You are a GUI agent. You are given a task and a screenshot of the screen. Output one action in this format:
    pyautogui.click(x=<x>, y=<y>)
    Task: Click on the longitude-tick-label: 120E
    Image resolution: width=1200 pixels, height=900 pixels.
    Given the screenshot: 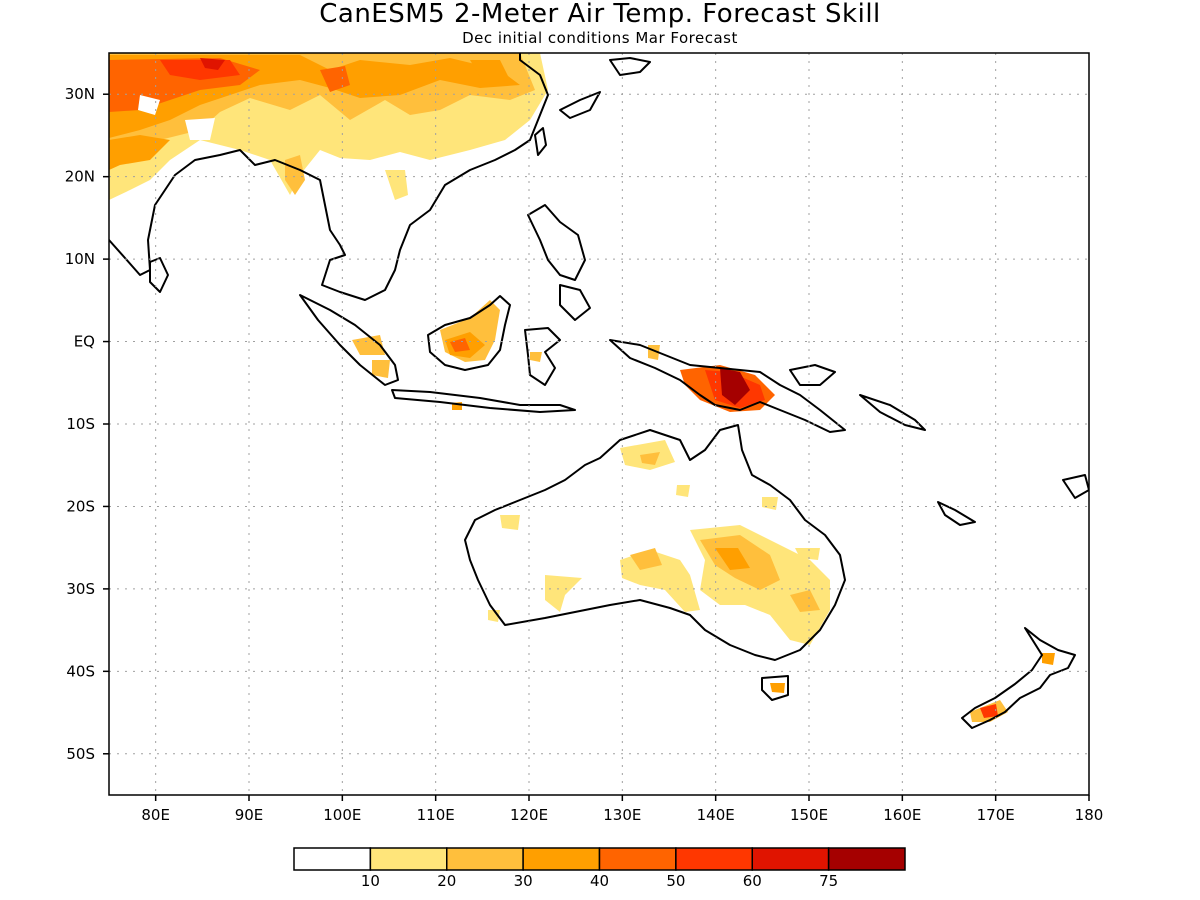 What is the action you would take?
    pyautogui.click(x=529, y=815)
    